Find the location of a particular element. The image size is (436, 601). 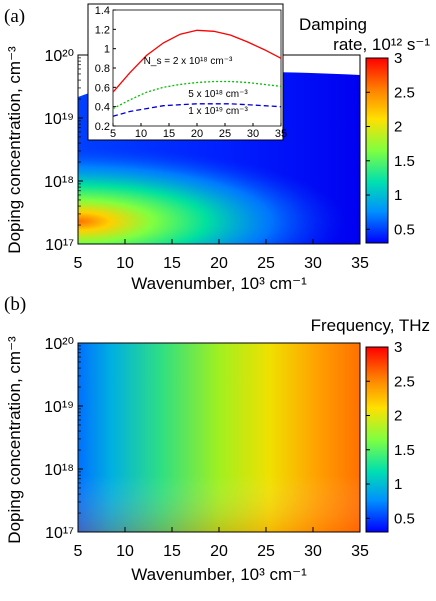

panel-b-colorbar: 0.5 1 1.5 2 2.5 3 Frequency, THz is located at coordinates (370, 424).